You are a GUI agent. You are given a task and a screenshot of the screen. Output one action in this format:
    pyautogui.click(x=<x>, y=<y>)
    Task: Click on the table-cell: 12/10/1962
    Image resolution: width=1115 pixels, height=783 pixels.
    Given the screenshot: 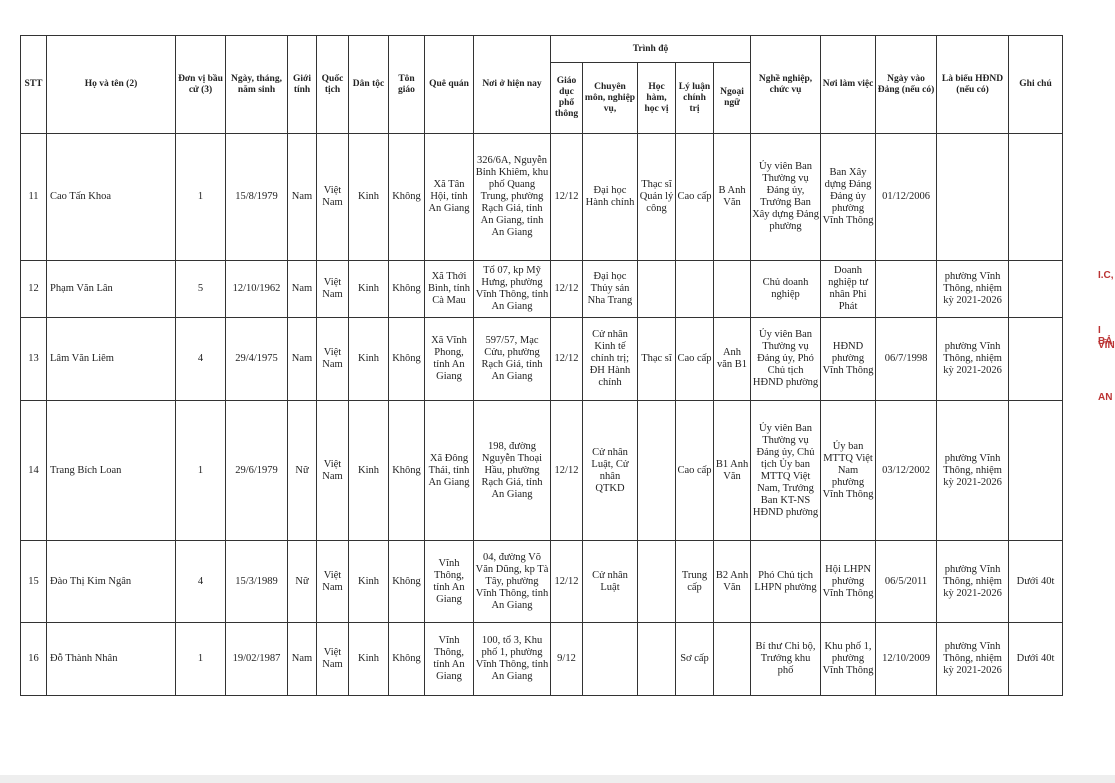 What is the action you would take?
    pyautogui.click(x=256, y=289)
    